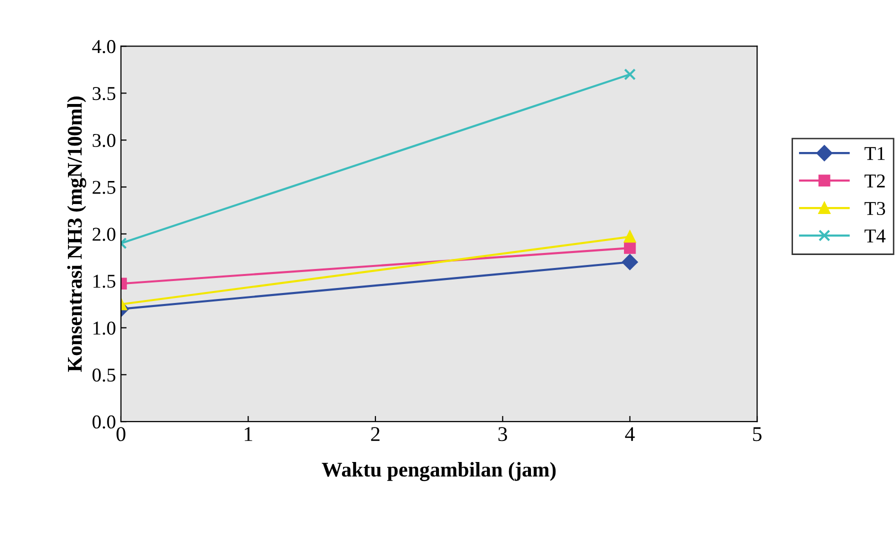  What do you see at coordinates (105, 328) in the screenshot?
I see `y-tick-label: 1.0` at bounding box center [105, 328].